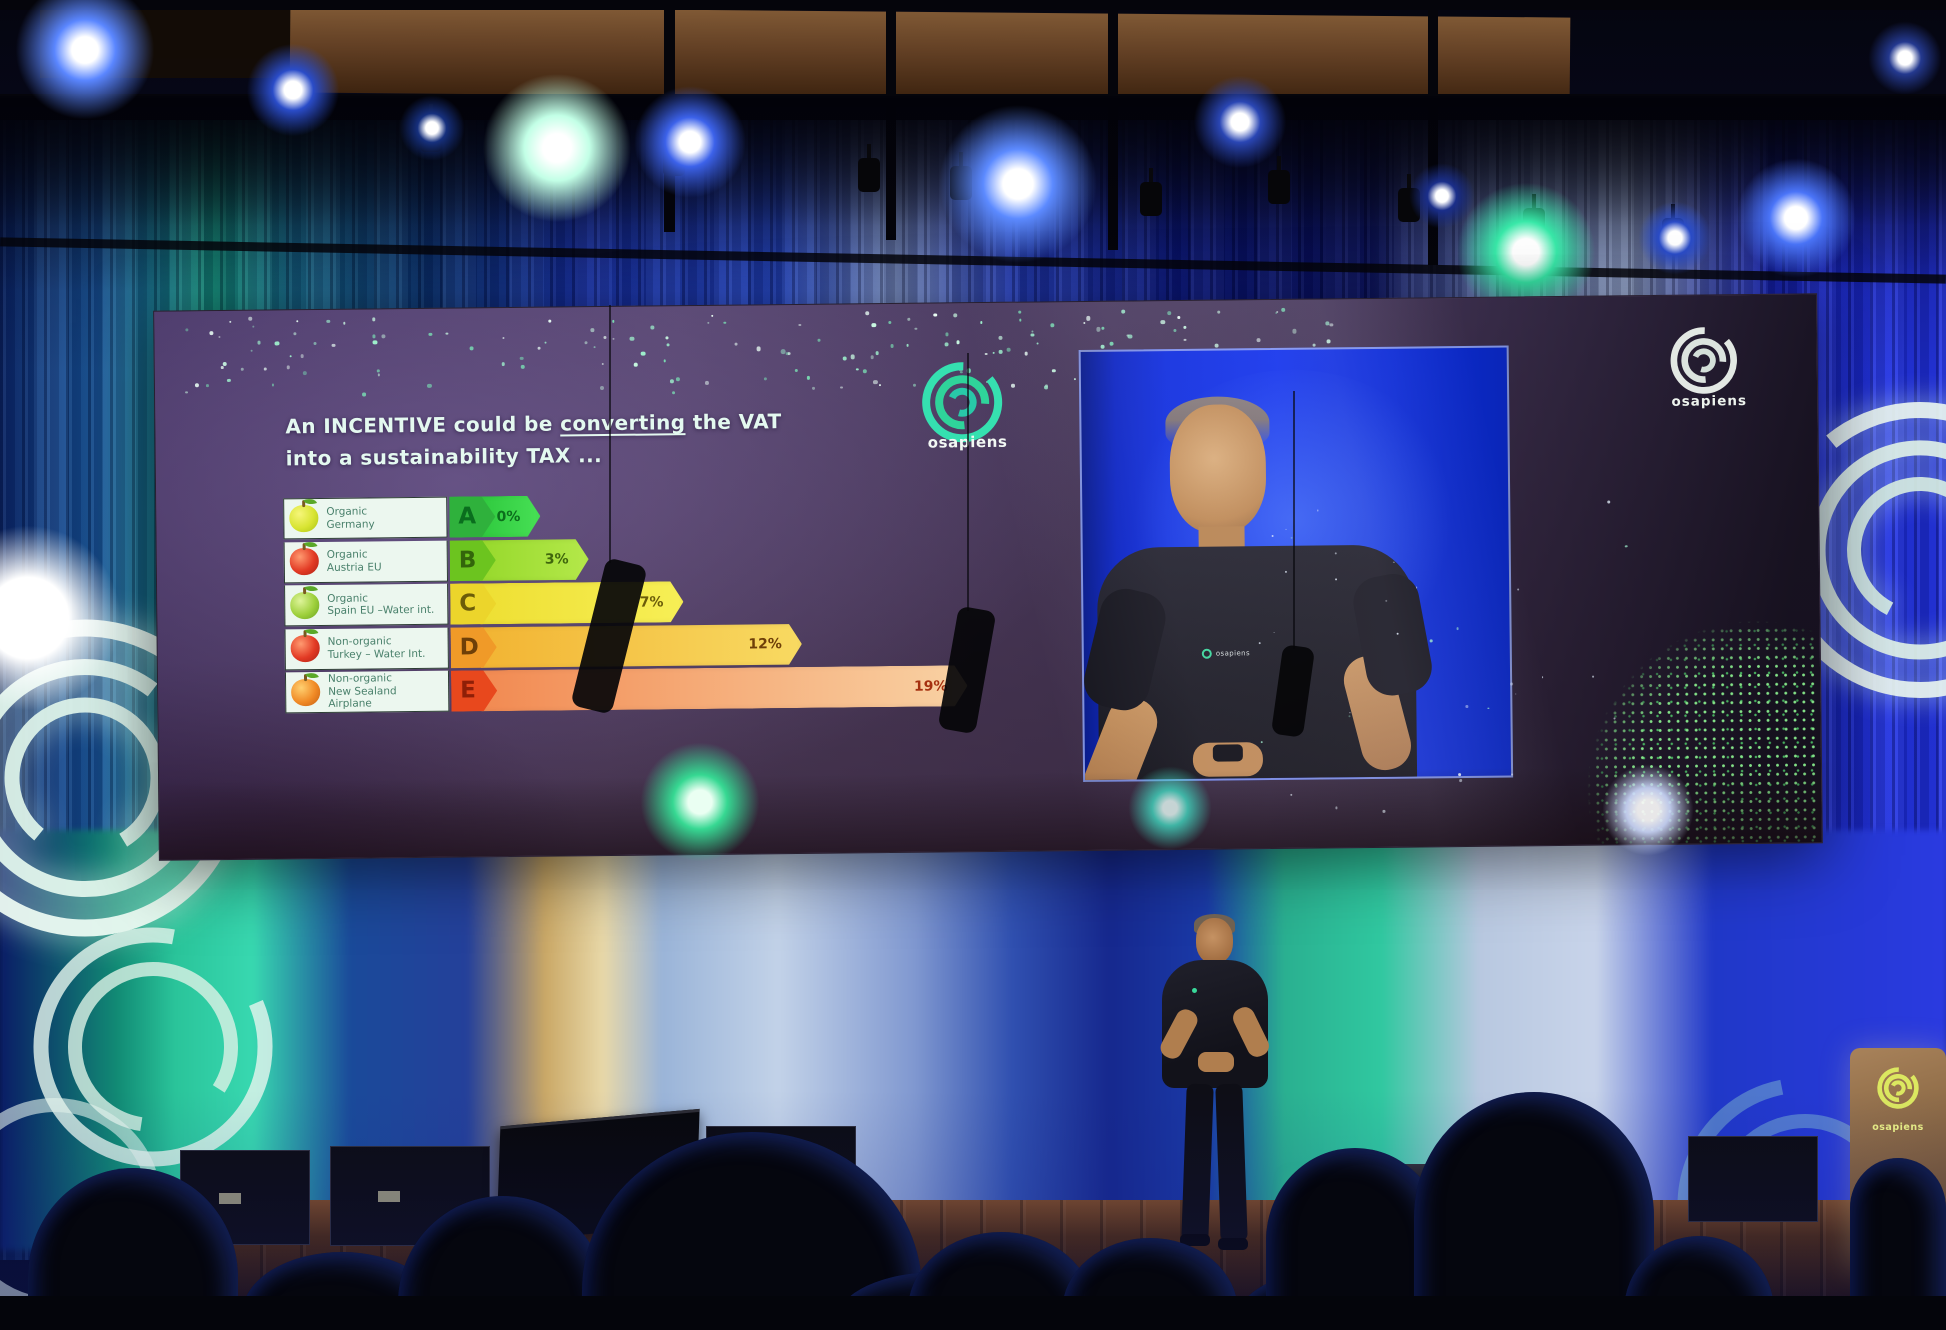 The image size is (1946, 1330). Describe the element at coordinates (508, 516) in the screenshot. I see `value-label: 0%` at that location.